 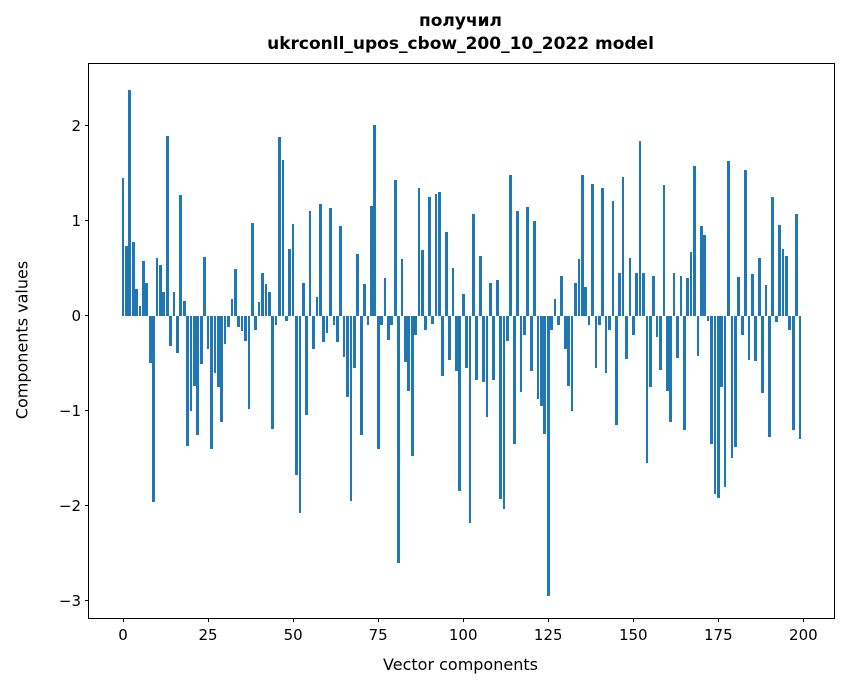 I want to click on x-tick-label: 100, so click(x=463, y=635).